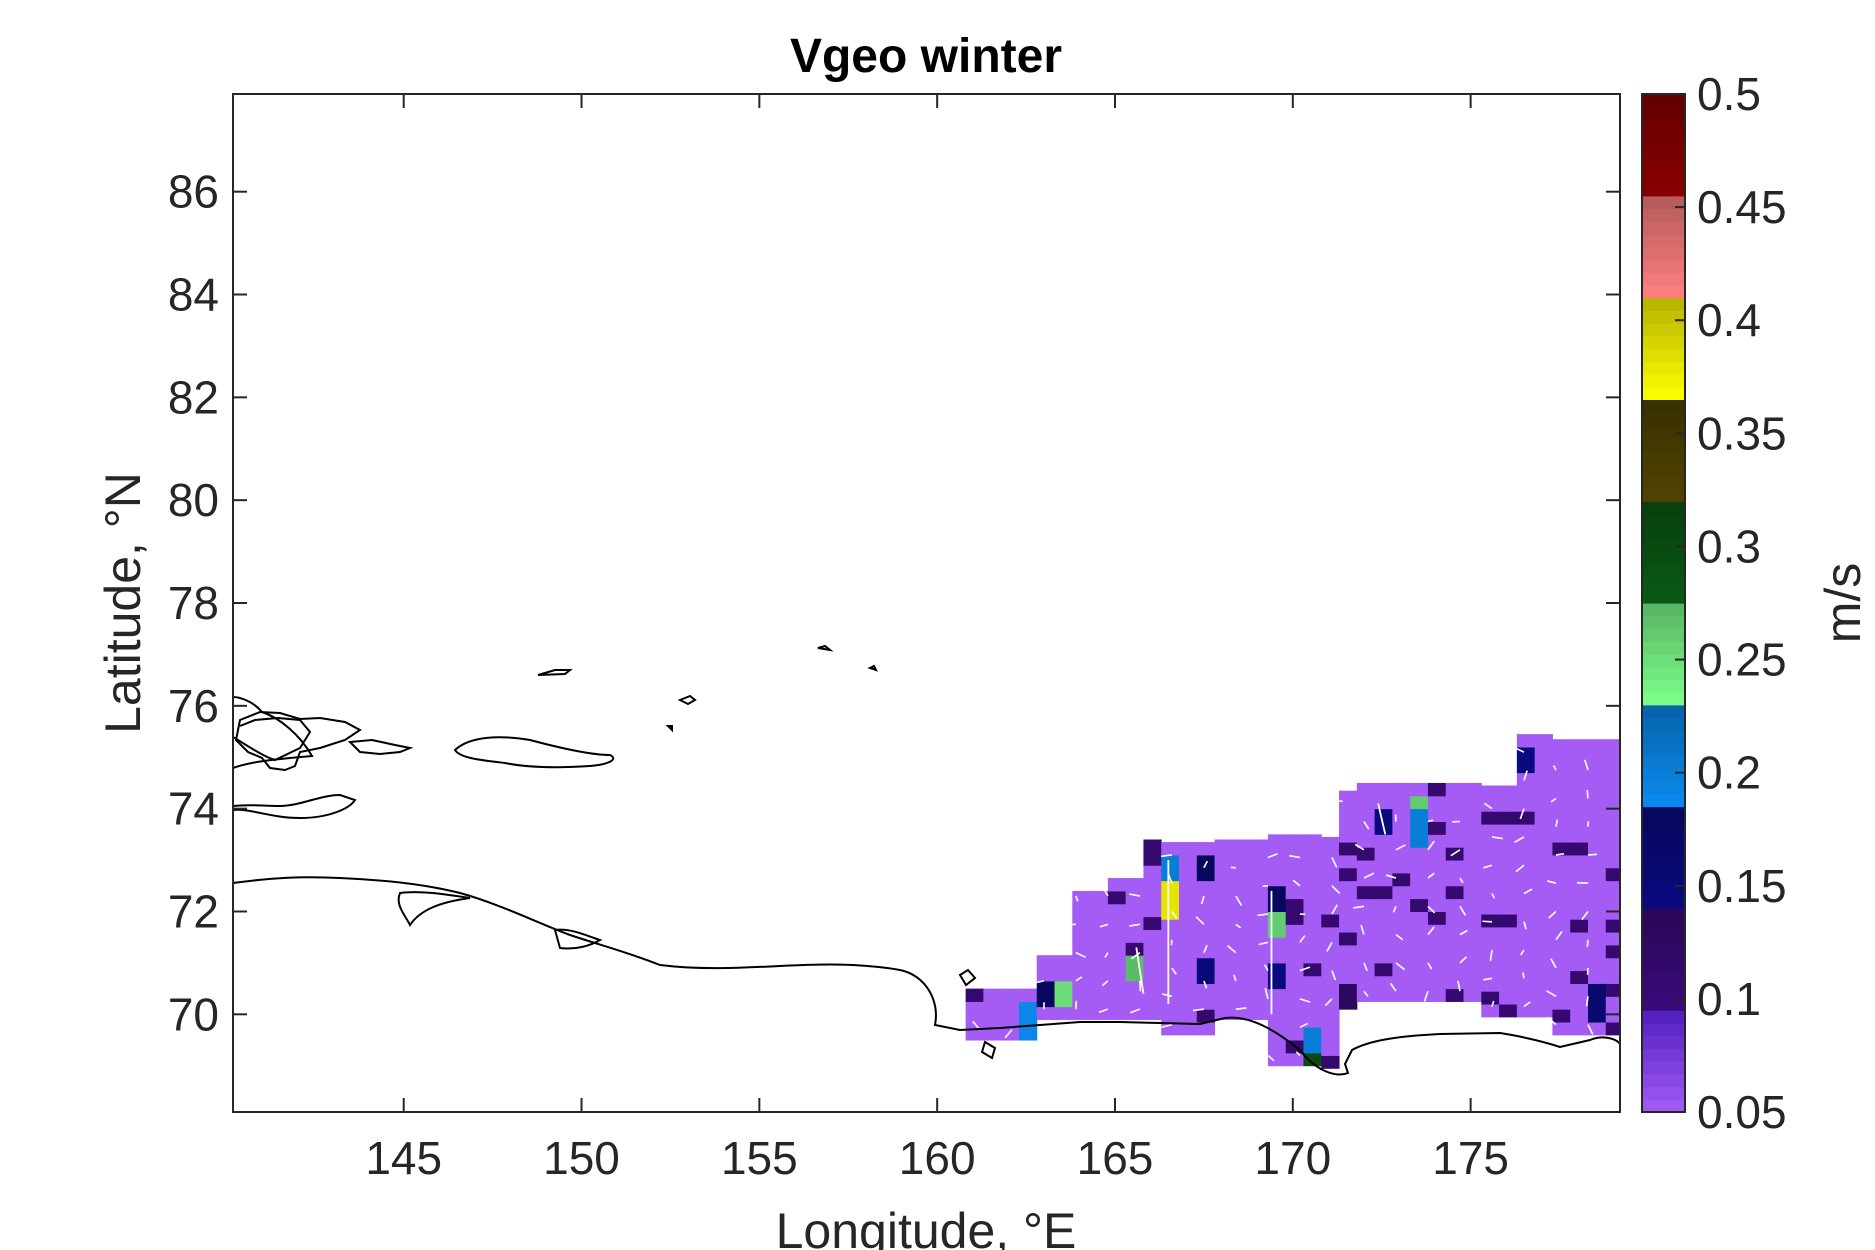 This screenshot has height=1250, width=1875. What do you see at coordinates (193, 397) in the screenshot?
I see `y-tick-label: 82` at bounding box center [193, 397].